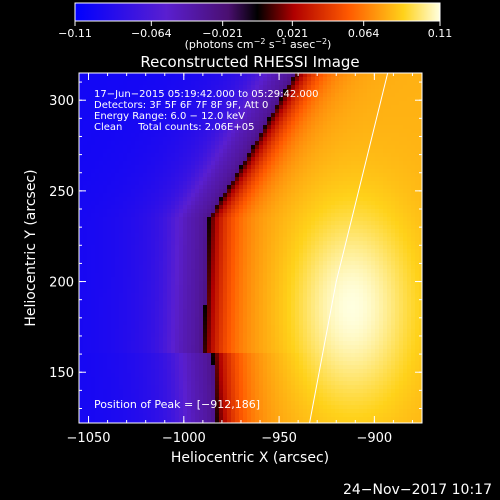 This screenshot has height=500, width=500. I want to click on colorbar-tick-label: 0.021, so click(293, 33).